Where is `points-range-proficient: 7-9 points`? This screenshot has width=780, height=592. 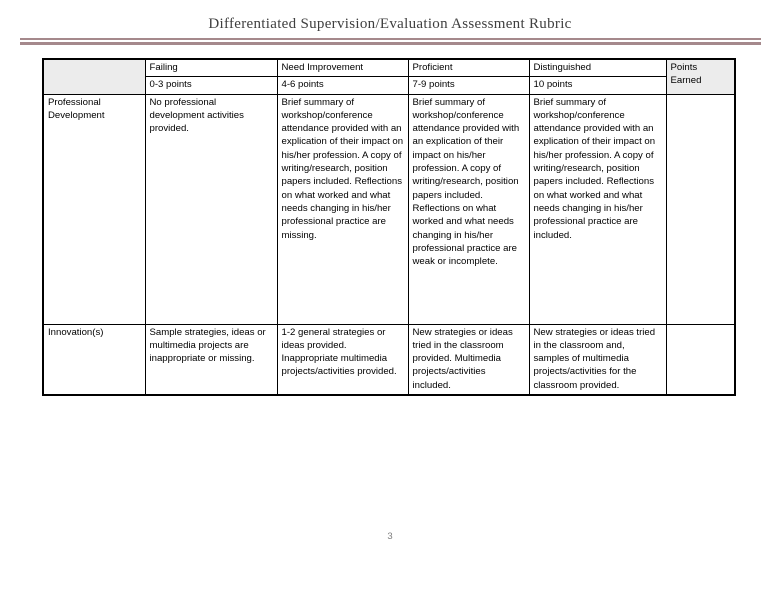
points-range-proficient: 7-9 points is located at coordinates (468, 85).